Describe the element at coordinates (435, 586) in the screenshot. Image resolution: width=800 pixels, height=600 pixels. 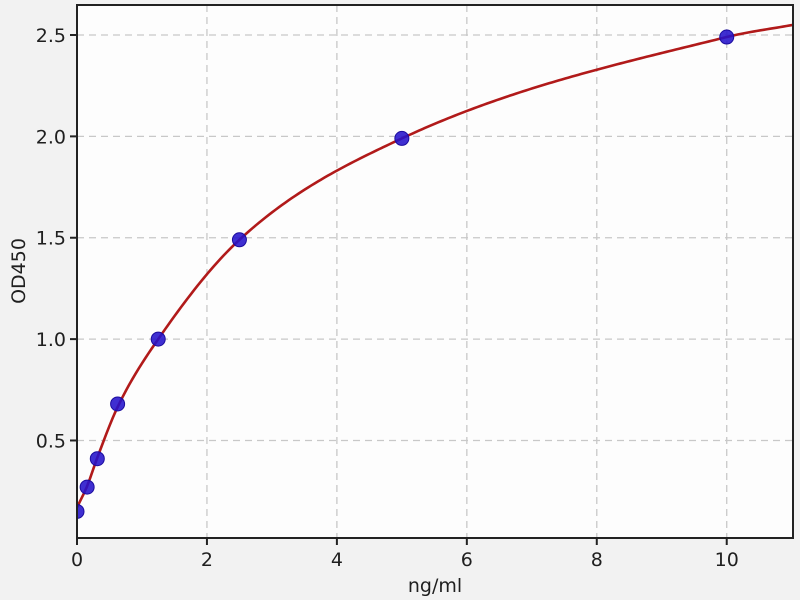
I see `x-axis-label: ng/ml` at that location.